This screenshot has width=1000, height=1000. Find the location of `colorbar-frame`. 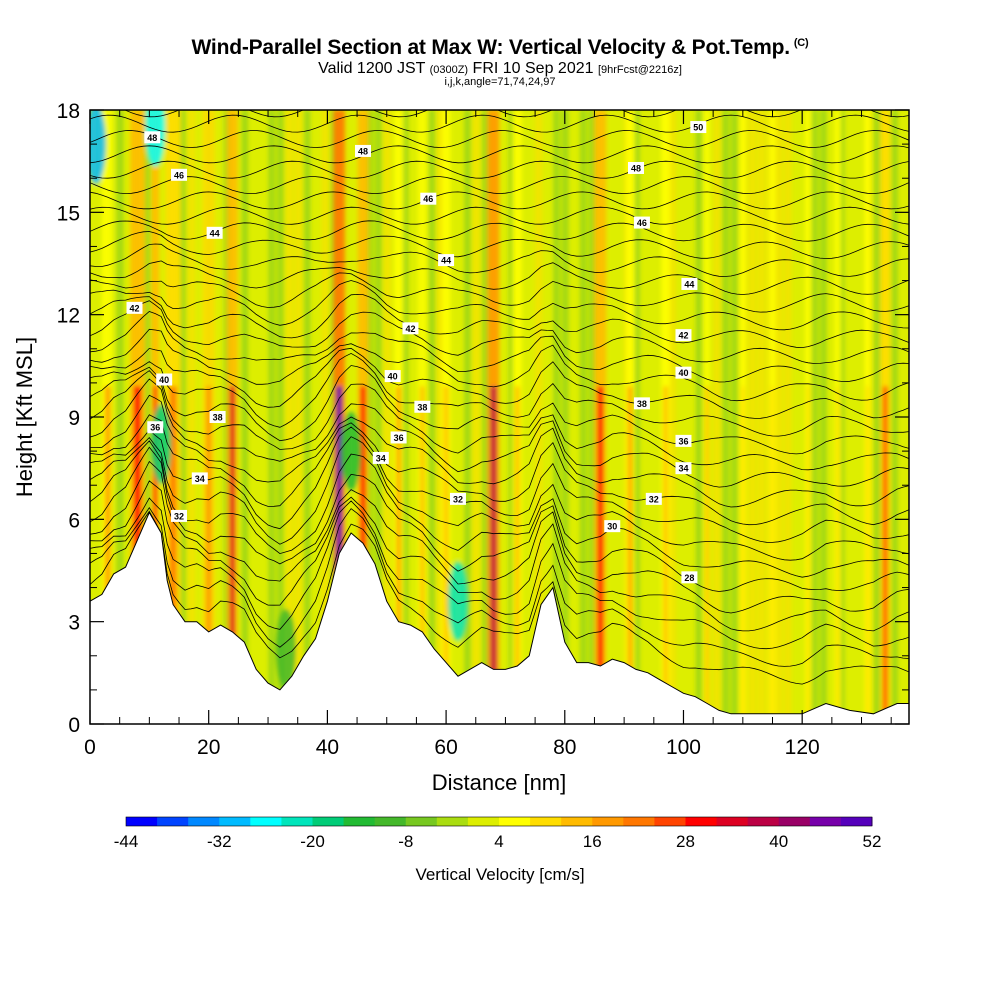

colorbar-frame is located at coordinates (499, 821).